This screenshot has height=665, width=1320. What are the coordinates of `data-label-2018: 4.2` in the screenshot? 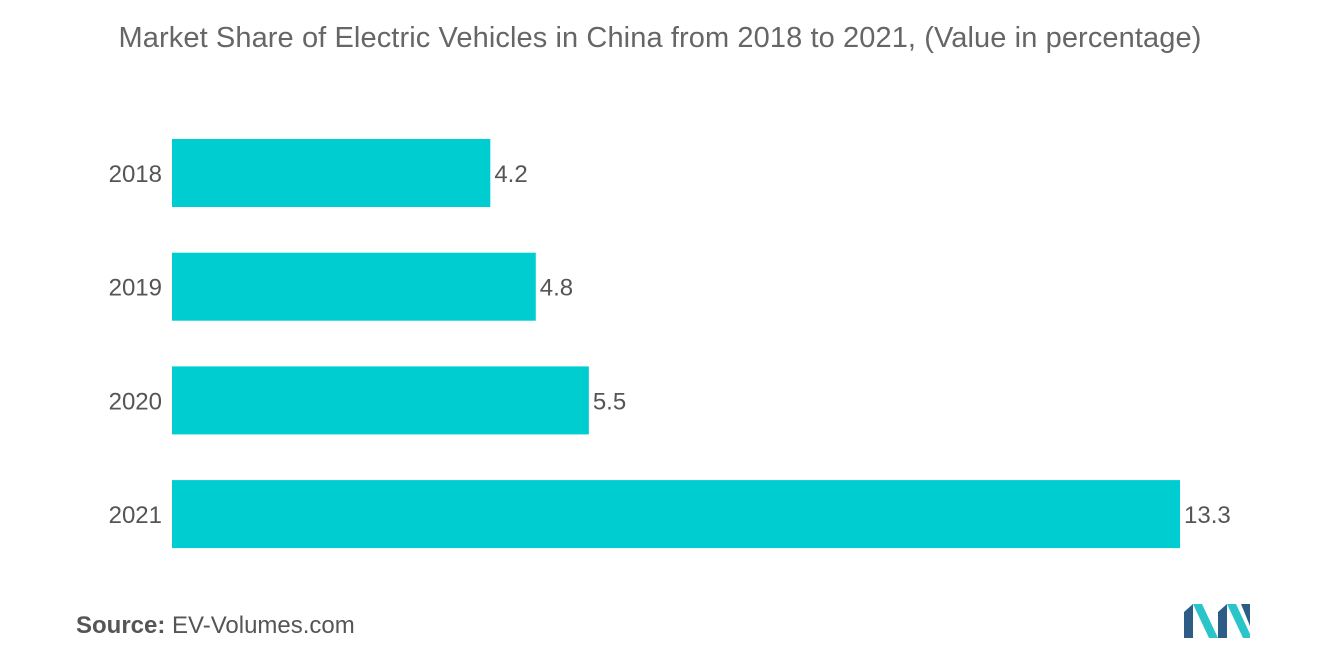 It's located at (510, 174).